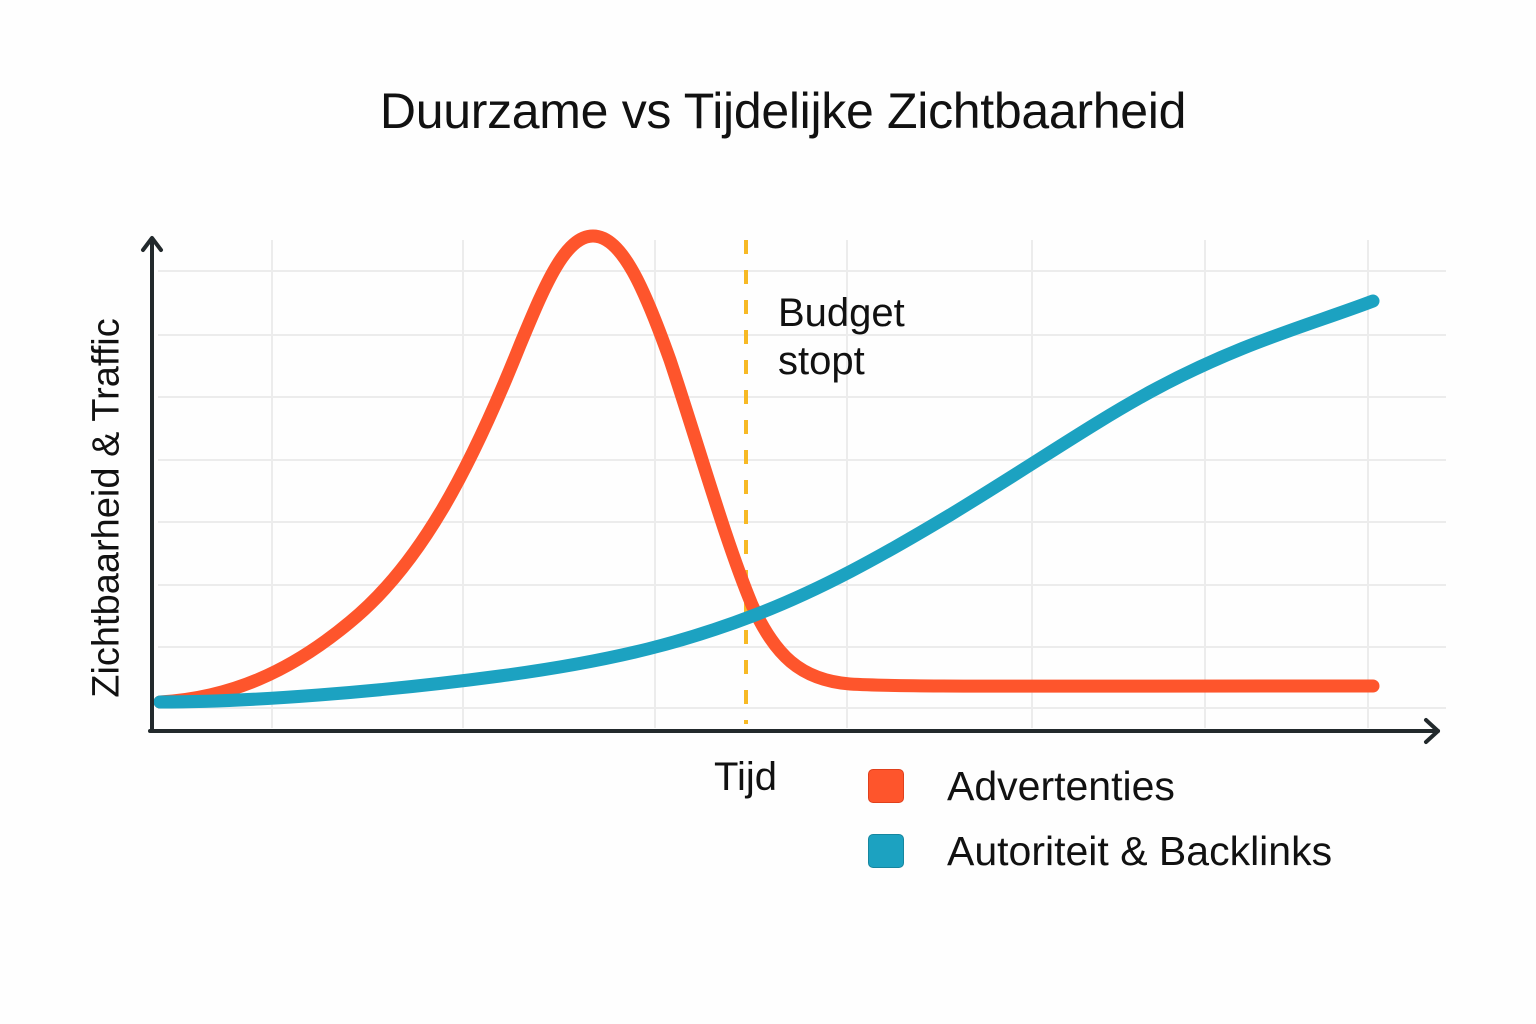  Describe the element at coordinates (841, 337) in the screenshot. I see `budget-stop-annotation: Budget stopt` at that location.